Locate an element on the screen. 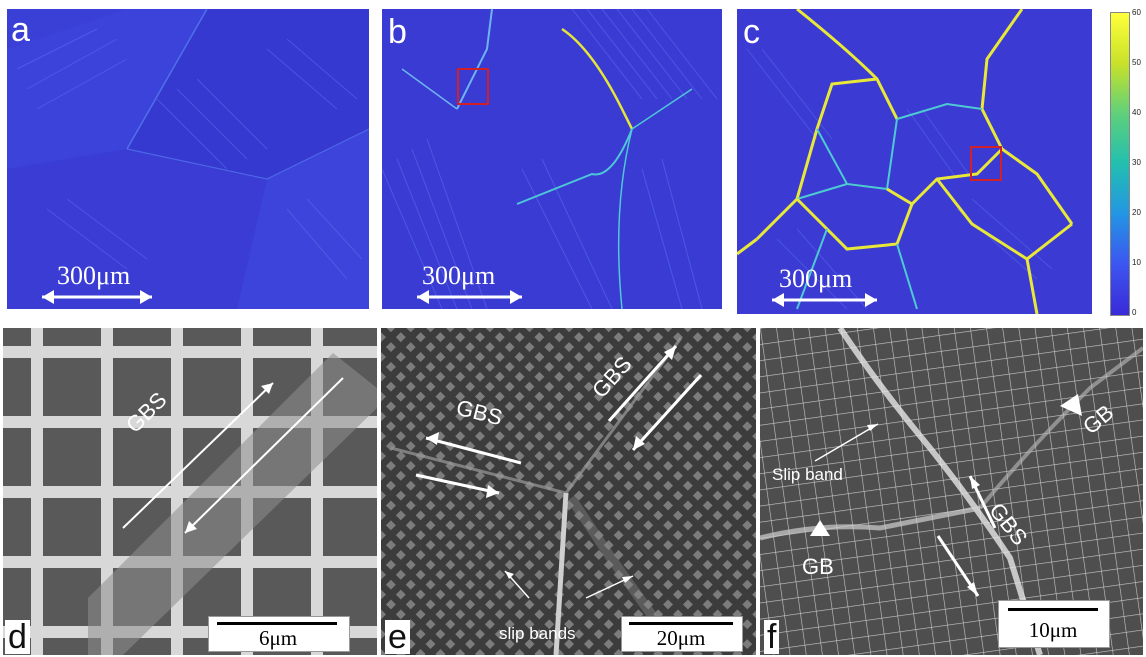  colorbar-tick-10: 10 is located at coordinates (1136, 262).